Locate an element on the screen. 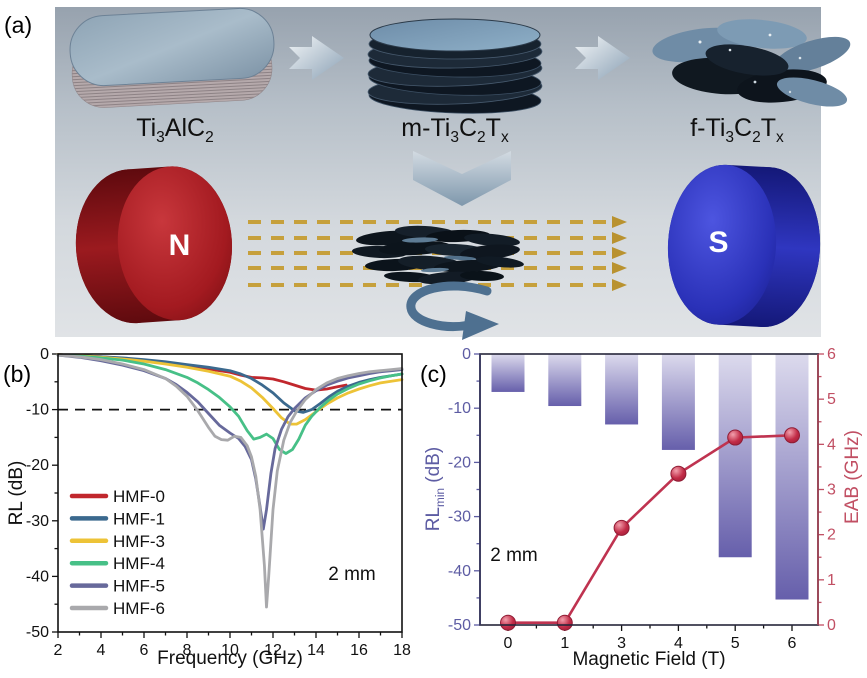 Image resolution: width=867 pixels, height=678 pixels. panel-c-left-axis-title: RLmin (dB) is located at coordinates (435, 489).